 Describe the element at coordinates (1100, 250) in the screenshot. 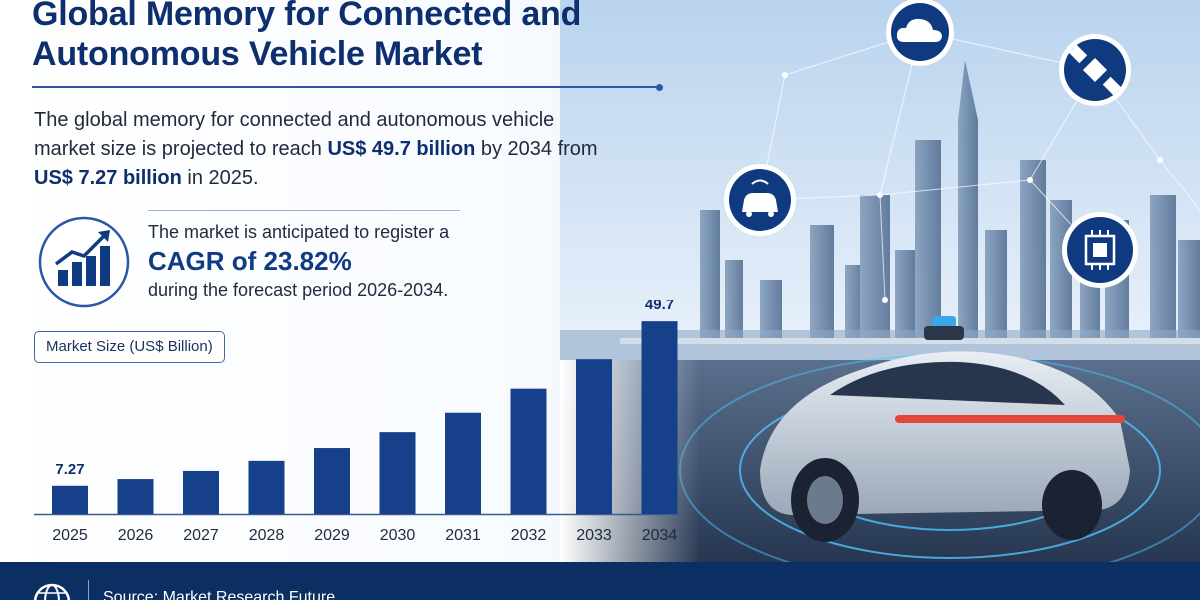

I see `chip-icon` at that location.